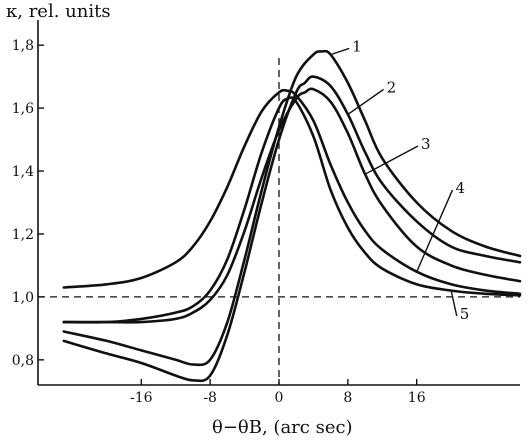  I want to click on y-tick-label: 1,4, so click(23, 172).